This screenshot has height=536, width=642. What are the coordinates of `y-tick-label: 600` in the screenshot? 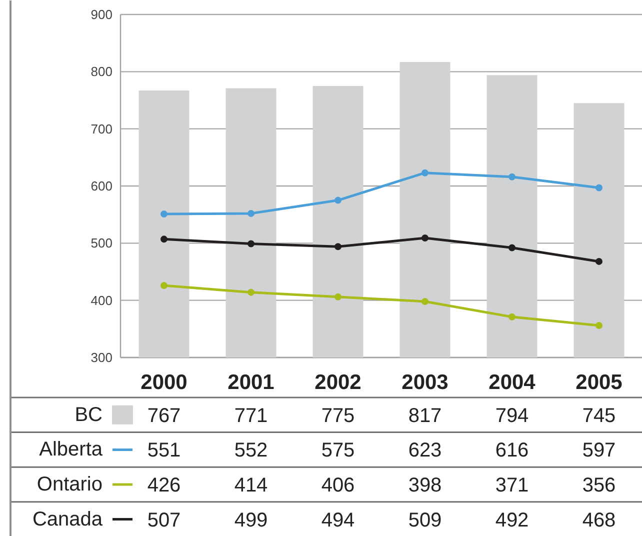 It's located at (101, 186).